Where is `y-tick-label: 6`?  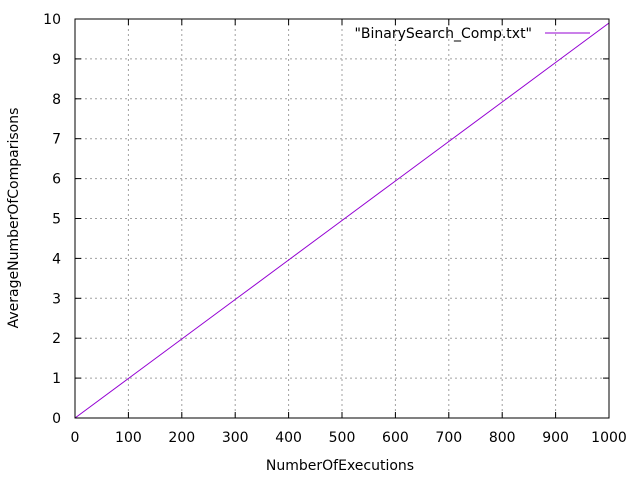 y-tick-label: 6 is located at coordinates (56, 180).